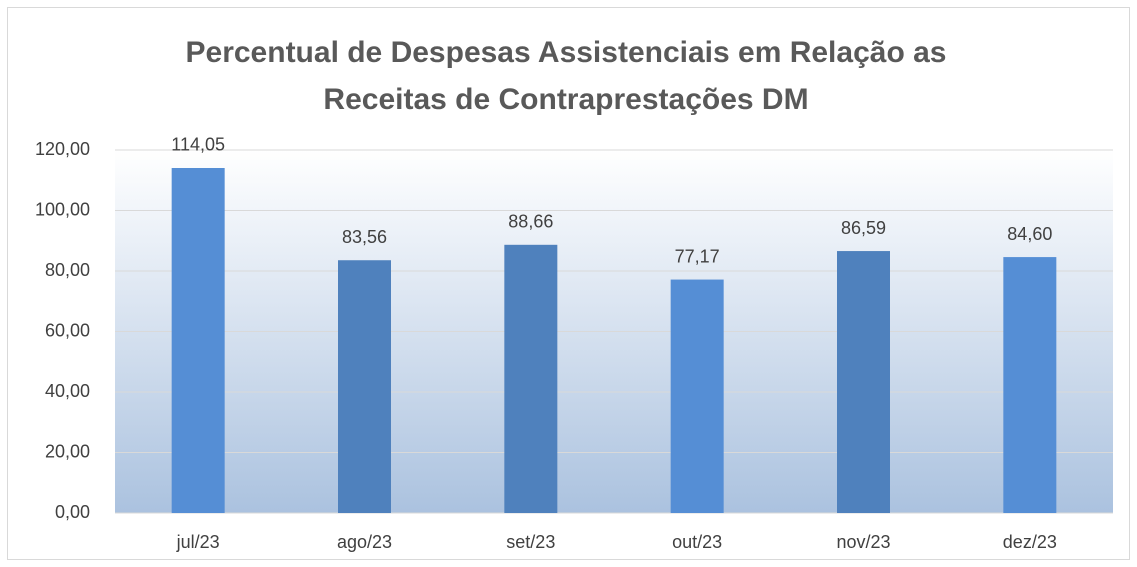 This screenshot has width=1137, height=567. I want to click on y-tick-label: 120,00, so click(62, 149).